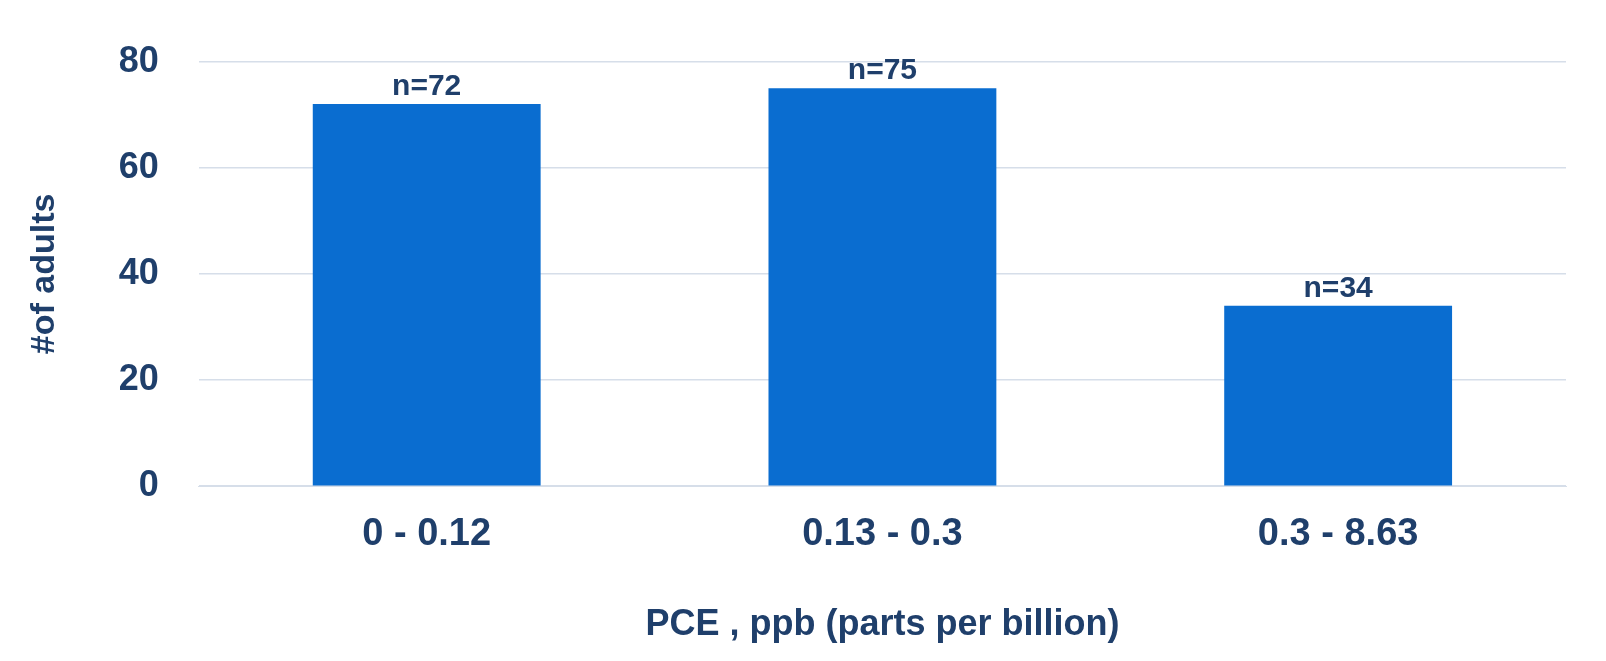  I want to click on data-label: n=72, so click(427, 85).